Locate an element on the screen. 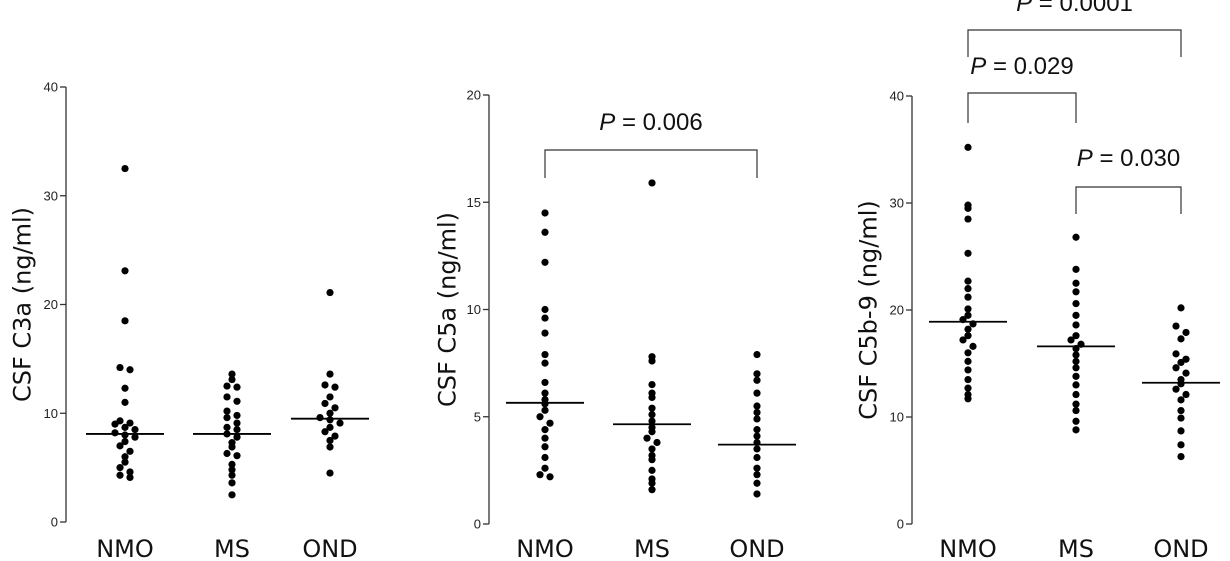  category-label: NMO is located at coordinates (125, 548).